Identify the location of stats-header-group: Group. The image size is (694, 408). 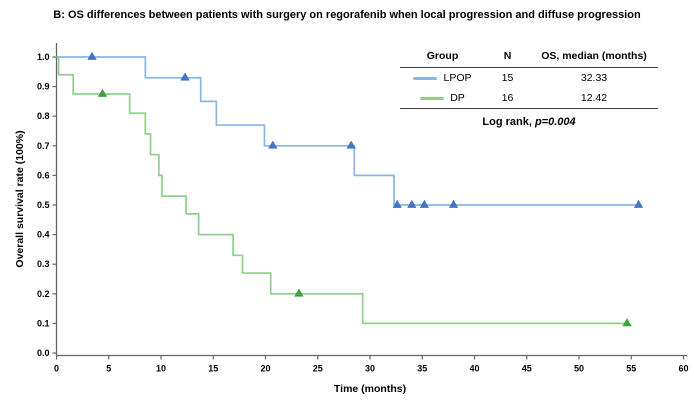
(442, 56).